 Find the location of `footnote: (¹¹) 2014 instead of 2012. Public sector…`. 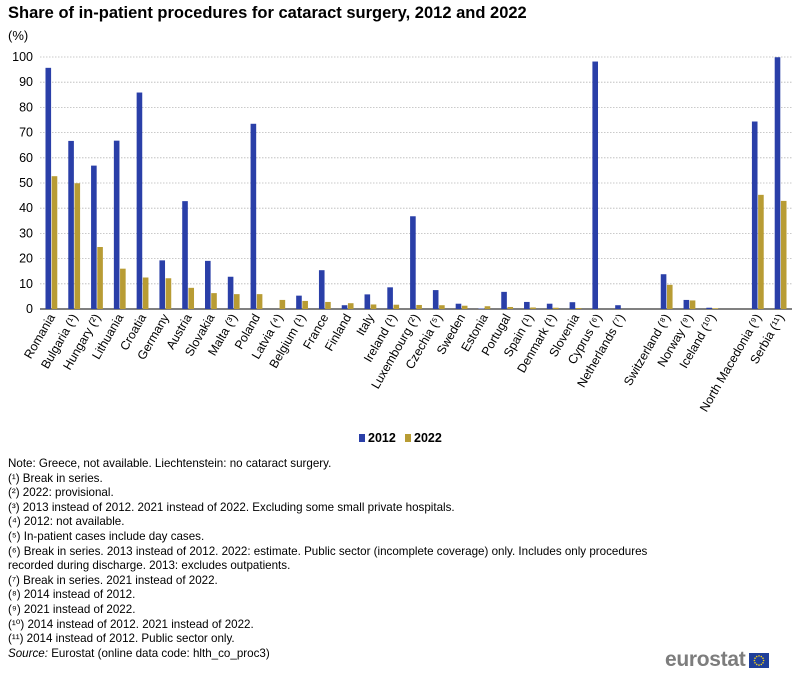

footnote: (¹¹) 2014 instead of 2012. Public sector… is located at coordinates (121, 639).